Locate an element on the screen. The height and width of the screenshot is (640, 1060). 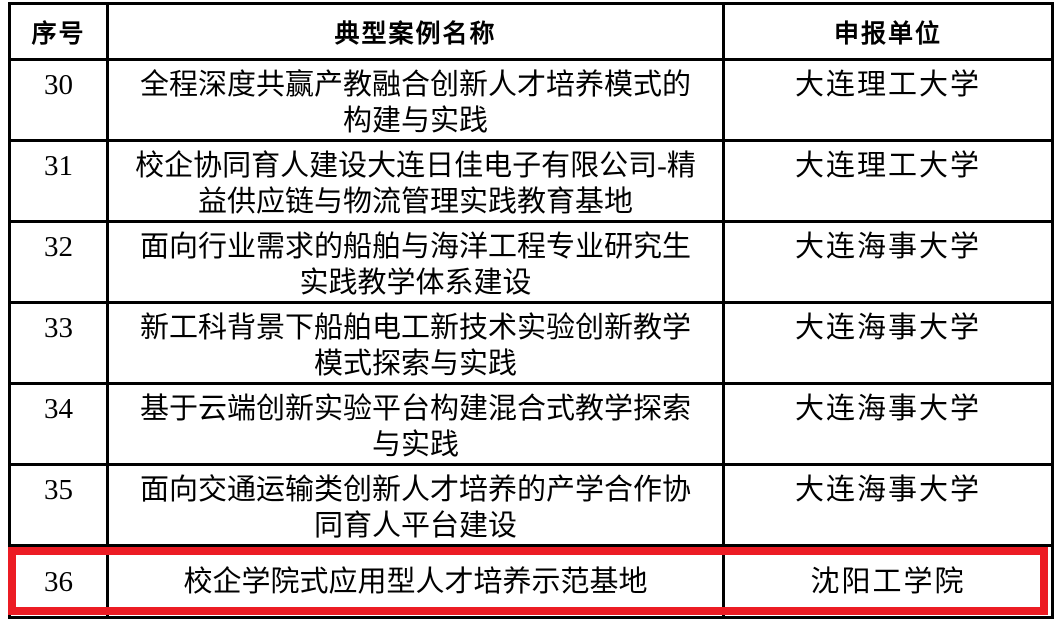
row-case-name-cell: 新工科背景下船舶电工新技术实验创新教学 模式探索与实践 is located at coordinates (415, 343).